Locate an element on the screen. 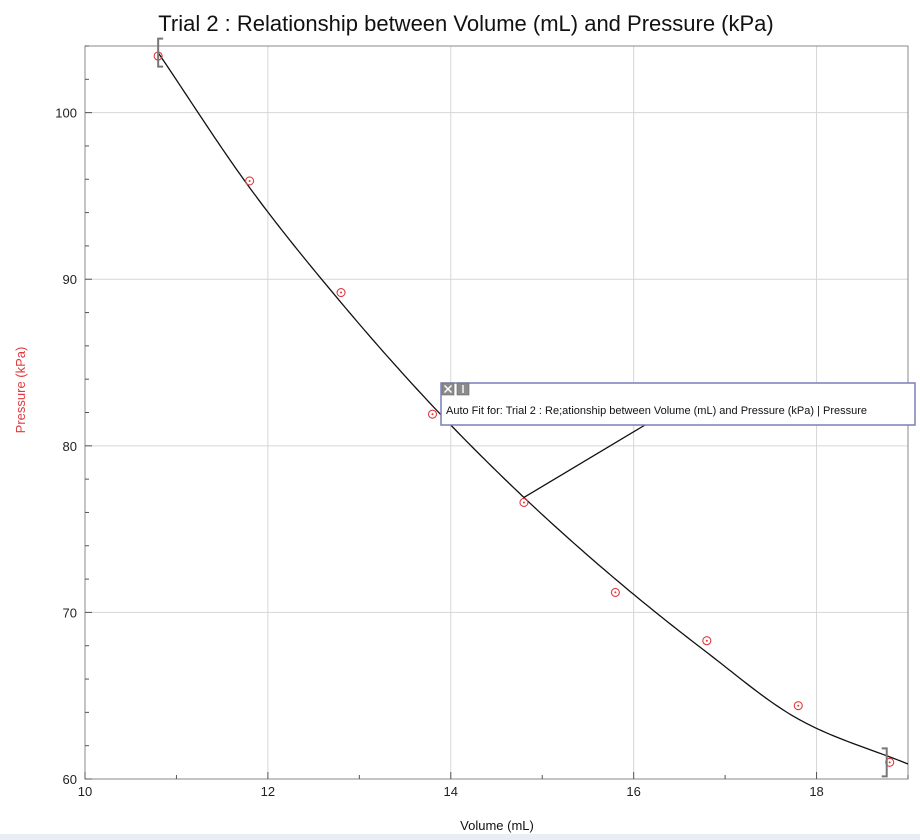 The width and height of the screenshot is (920, 840). fit-range-end-bracket is located at coordinates (884, 762).